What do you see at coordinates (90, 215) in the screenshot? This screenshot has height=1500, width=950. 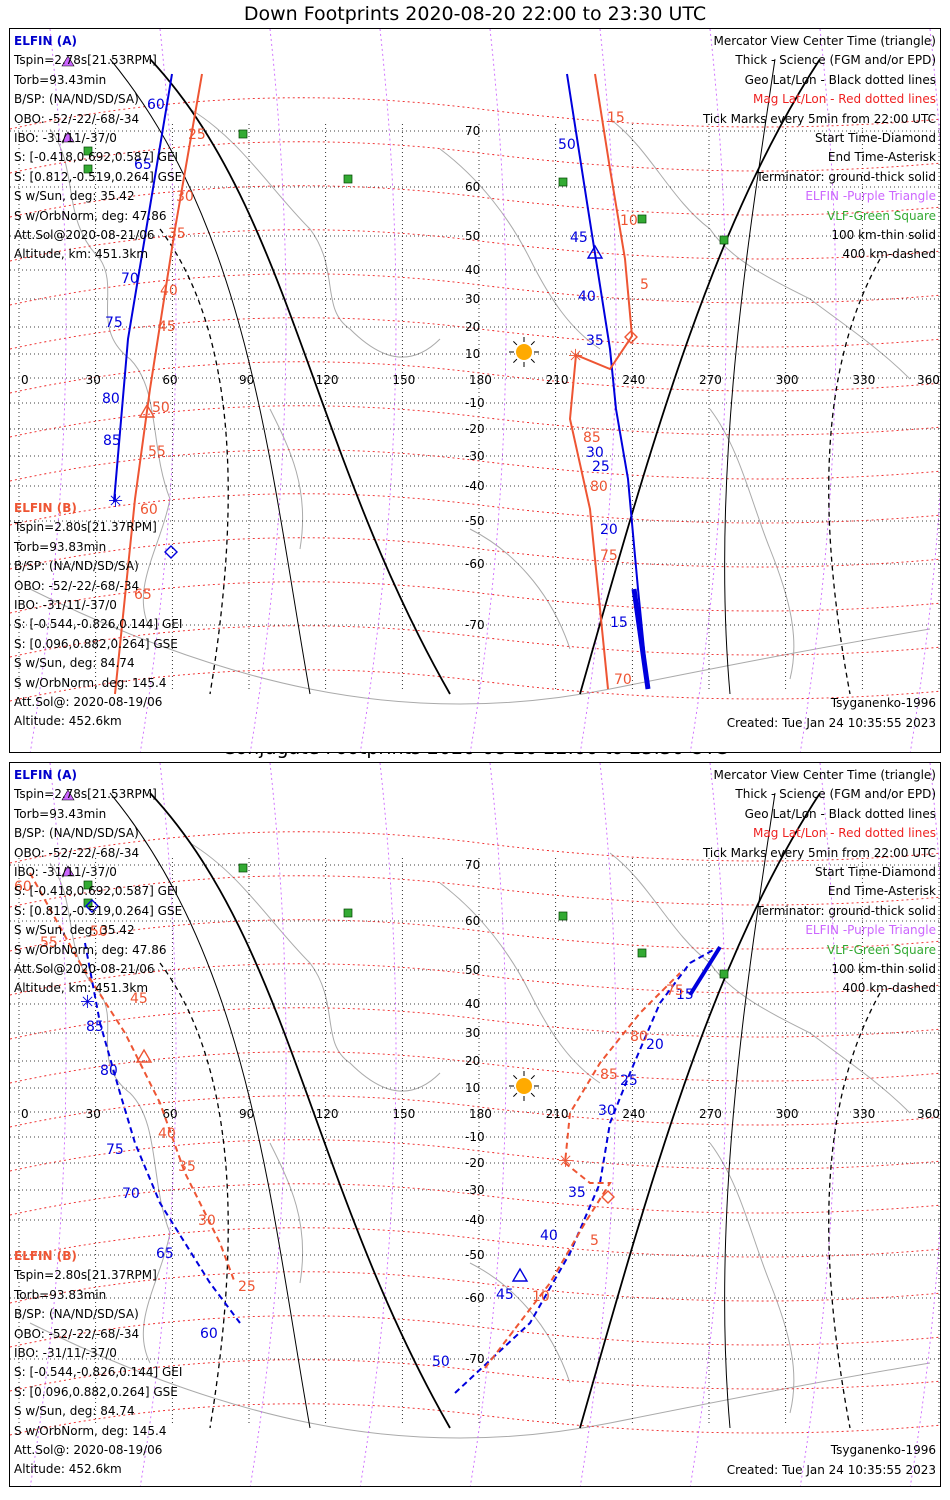 I see `elfin-a-line: S w/OrbNorm, deg: 47.86` at bounding box center [90, 215].